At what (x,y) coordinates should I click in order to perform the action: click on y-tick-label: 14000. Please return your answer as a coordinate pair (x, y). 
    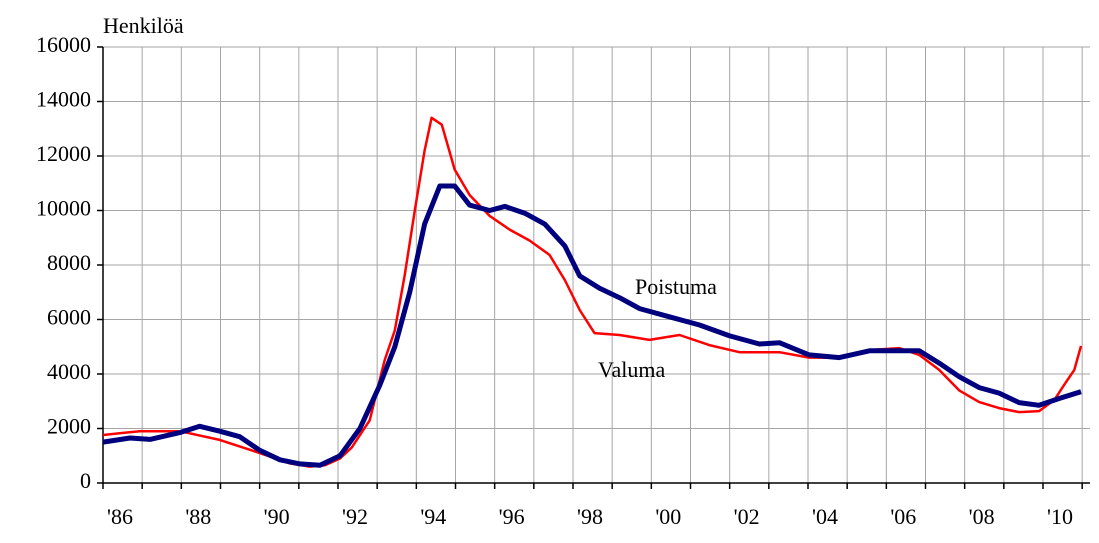
    Looking at the image, I should click on (63, 99).